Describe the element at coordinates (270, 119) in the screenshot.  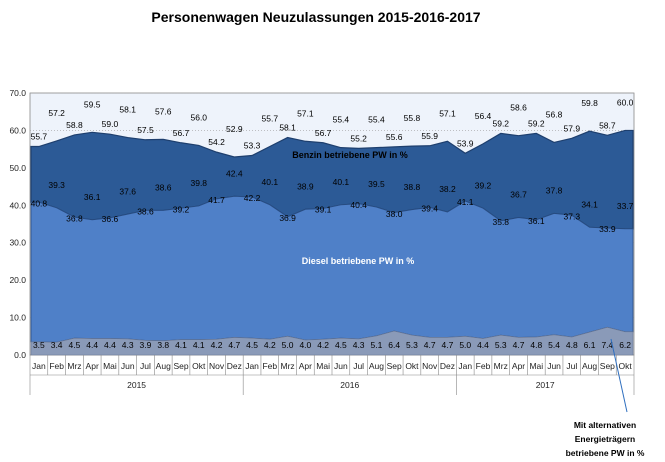
I see `data-label-benzin: 55.7` at that location.